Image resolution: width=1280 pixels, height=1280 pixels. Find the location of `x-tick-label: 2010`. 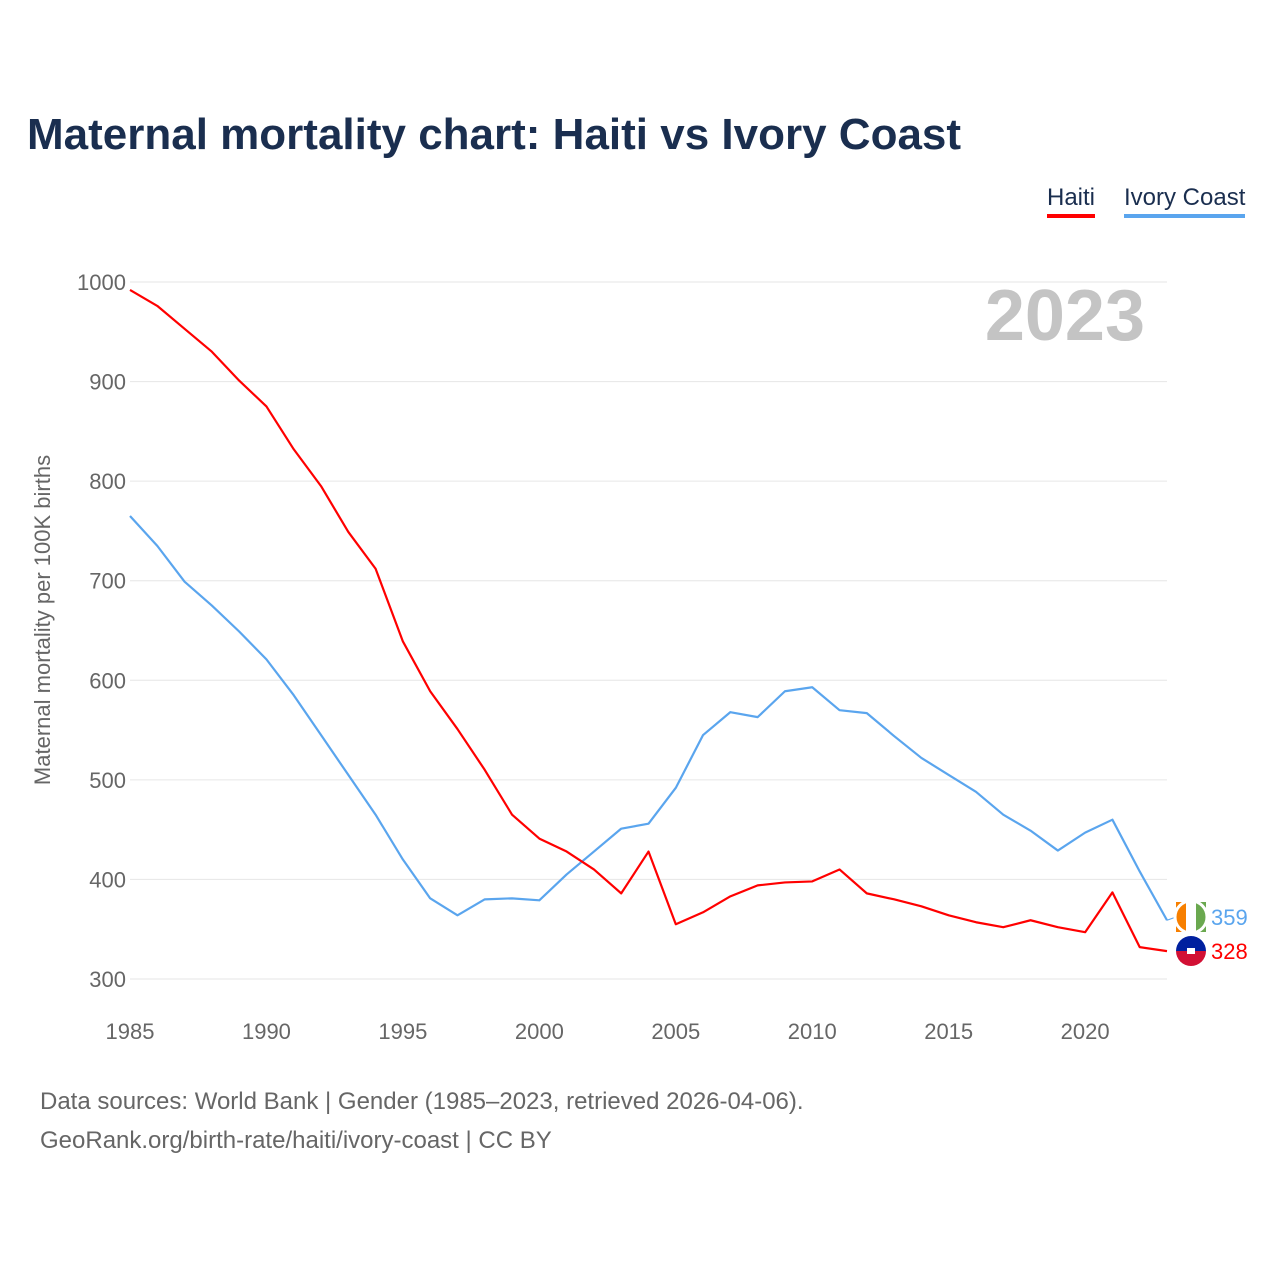

x-tick-label: 2010 is located at coordinates (812, 1031).